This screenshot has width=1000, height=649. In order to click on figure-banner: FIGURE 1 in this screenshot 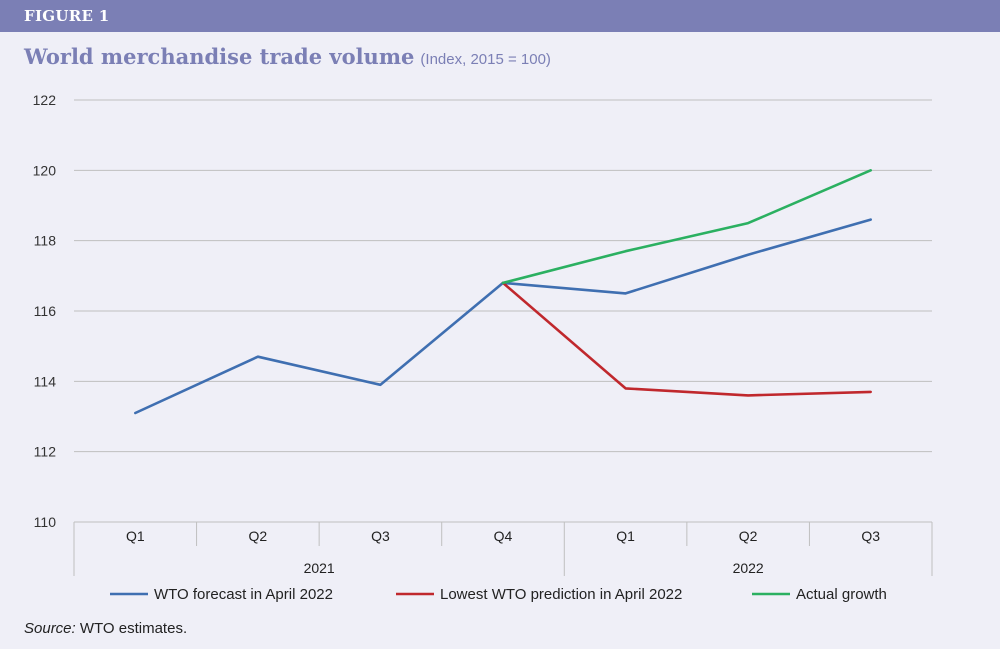, I will do `click(500, 16)`.